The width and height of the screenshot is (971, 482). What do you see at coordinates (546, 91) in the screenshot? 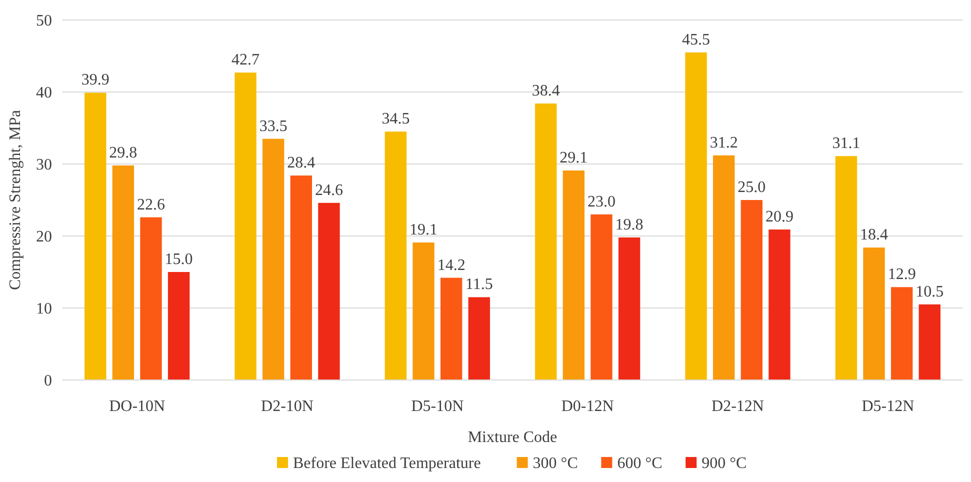
I see `data-label: 38.4` at bounding box center [546, 91].